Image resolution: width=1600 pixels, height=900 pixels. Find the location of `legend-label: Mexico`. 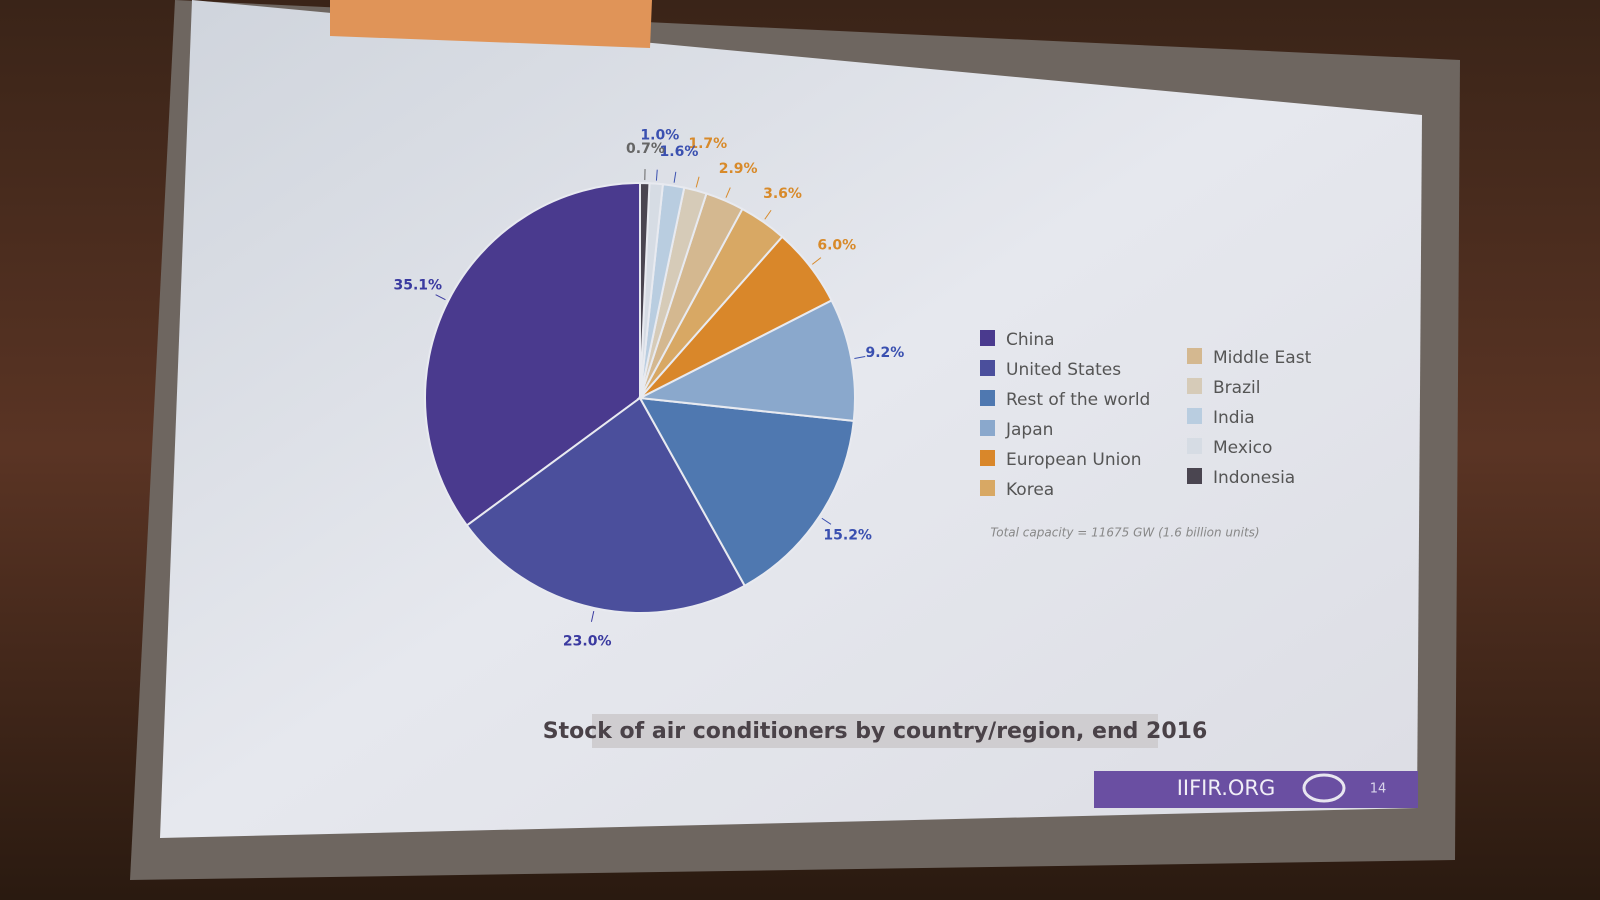

legend-label: Mexico is located at coordinates (1242, 448).